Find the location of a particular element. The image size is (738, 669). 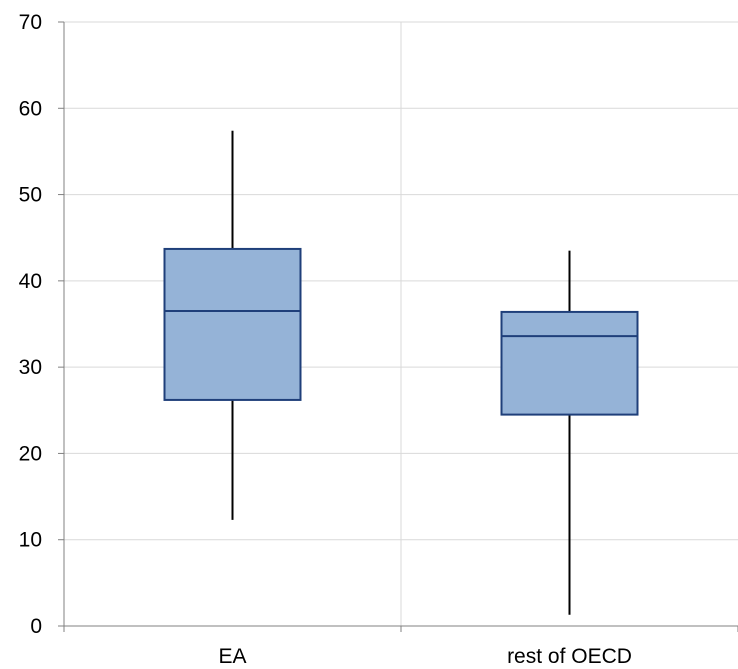

y-tick-label: 50 is located at coordinates (30, 195).